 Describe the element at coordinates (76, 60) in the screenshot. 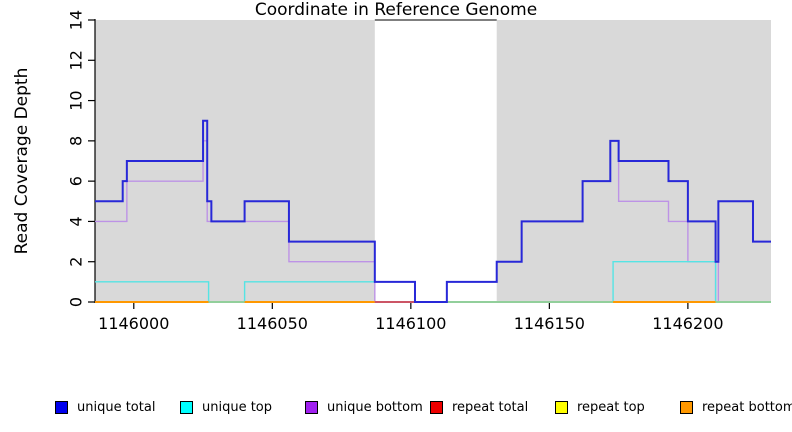

I see `y-tick-label: 12` at that location.